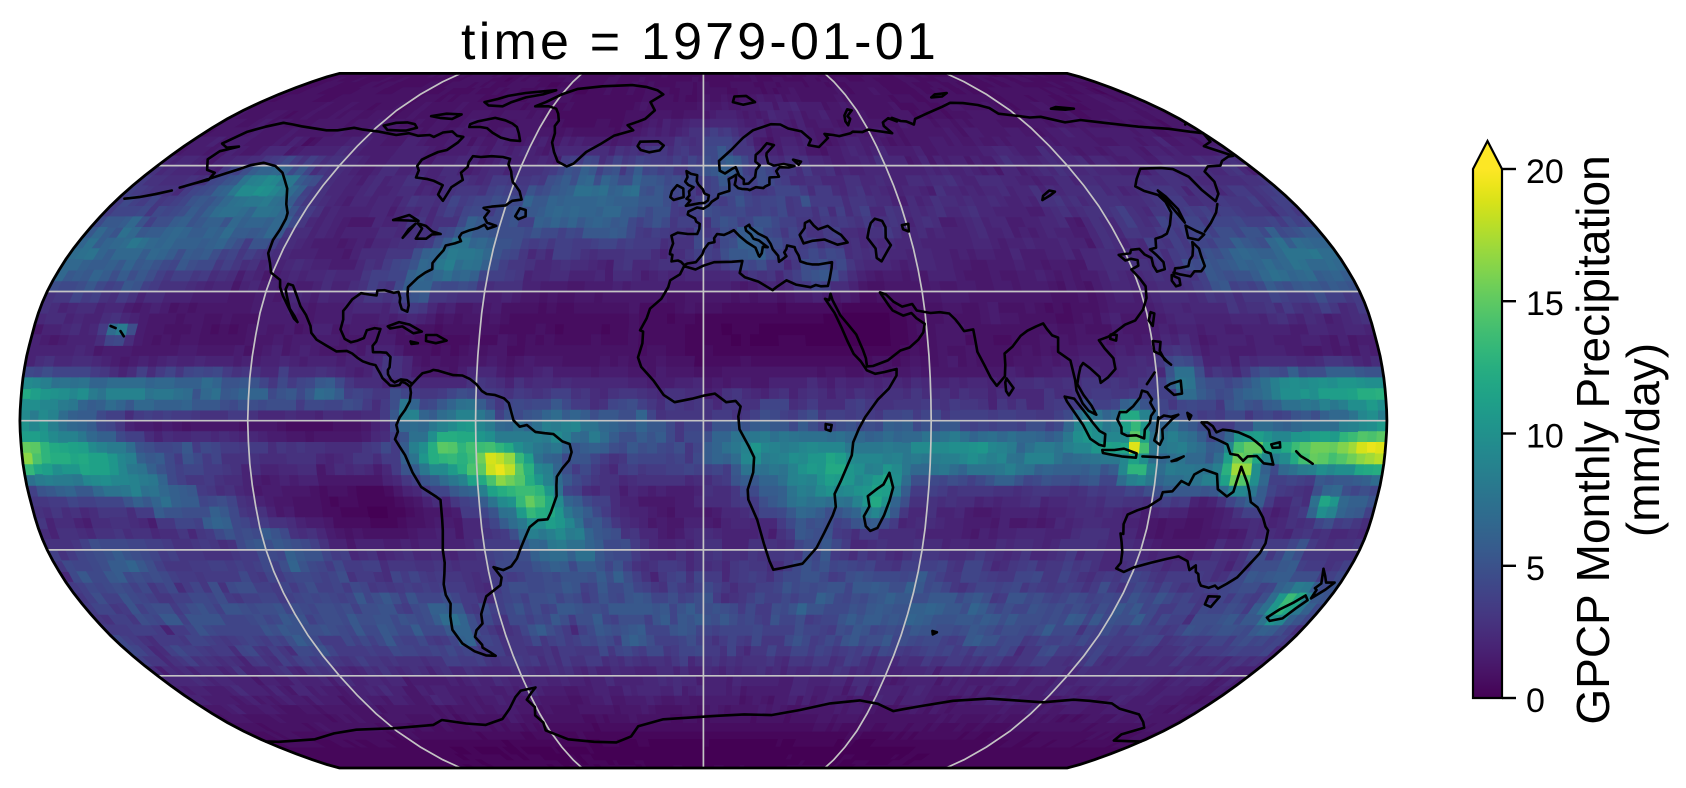 The width and height of the screenshot is (1686, 788). Describe the element at coordinates (1593, 439) in the screenshot. I see `svg-text: GPCP Monthly Precipitation` at that location.